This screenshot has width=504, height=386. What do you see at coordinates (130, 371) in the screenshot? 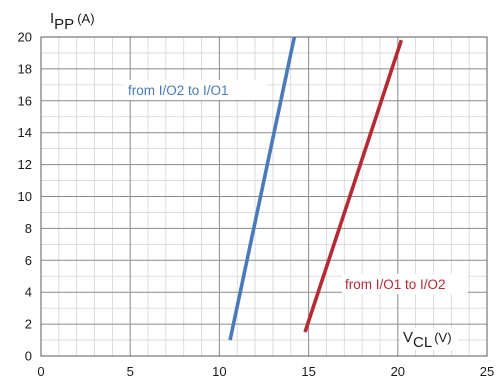
I see `x-tick-label: 5` at bounding box center [130, 371].